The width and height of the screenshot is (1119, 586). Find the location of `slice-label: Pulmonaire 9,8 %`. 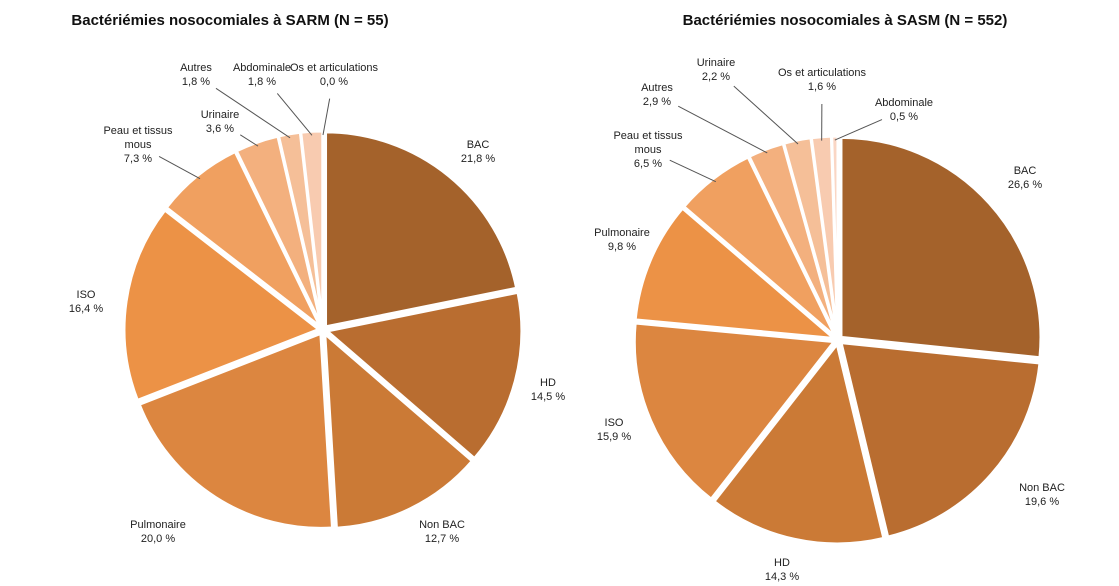

slice-label: Pulmonaire 9,8 % is located at coordinates (622, 240).